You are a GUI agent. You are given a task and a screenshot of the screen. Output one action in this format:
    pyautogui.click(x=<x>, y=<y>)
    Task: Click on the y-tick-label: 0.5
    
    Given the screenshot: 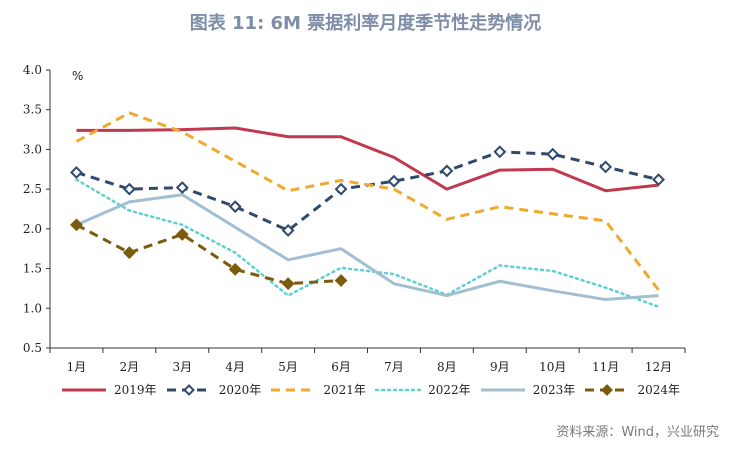 What is the action you would take?
    pyautogui.click(x=32, y=348)
    